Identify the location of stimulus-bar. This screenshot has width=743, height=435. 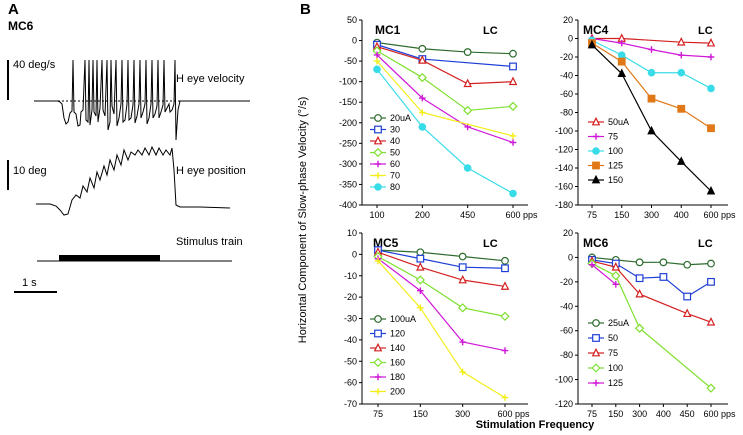
(109, 258).